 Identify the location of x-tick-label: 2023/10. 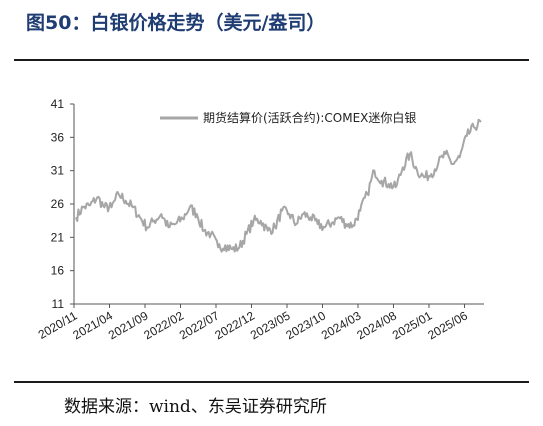
(305, 325).